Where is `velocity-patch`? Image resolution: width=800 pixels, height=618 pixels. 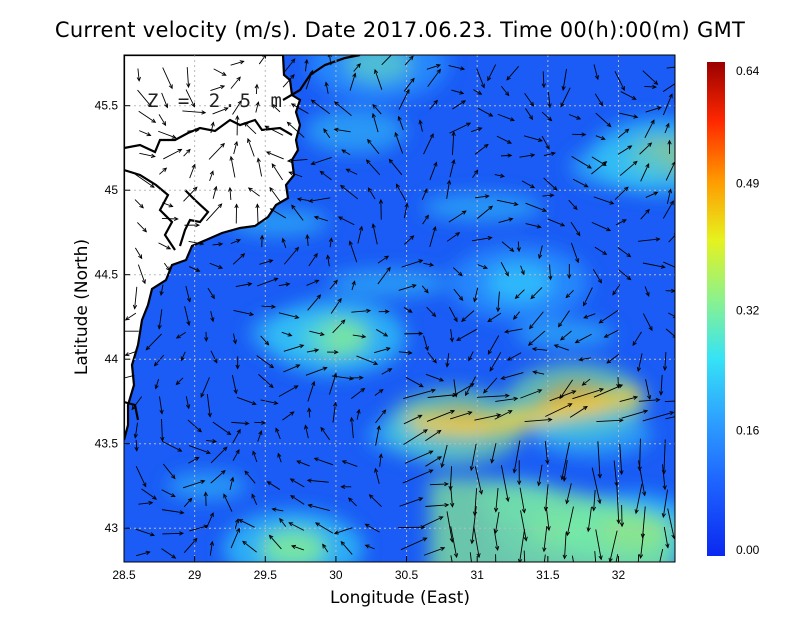
velocity-patch is located at coordinates (482, 207).